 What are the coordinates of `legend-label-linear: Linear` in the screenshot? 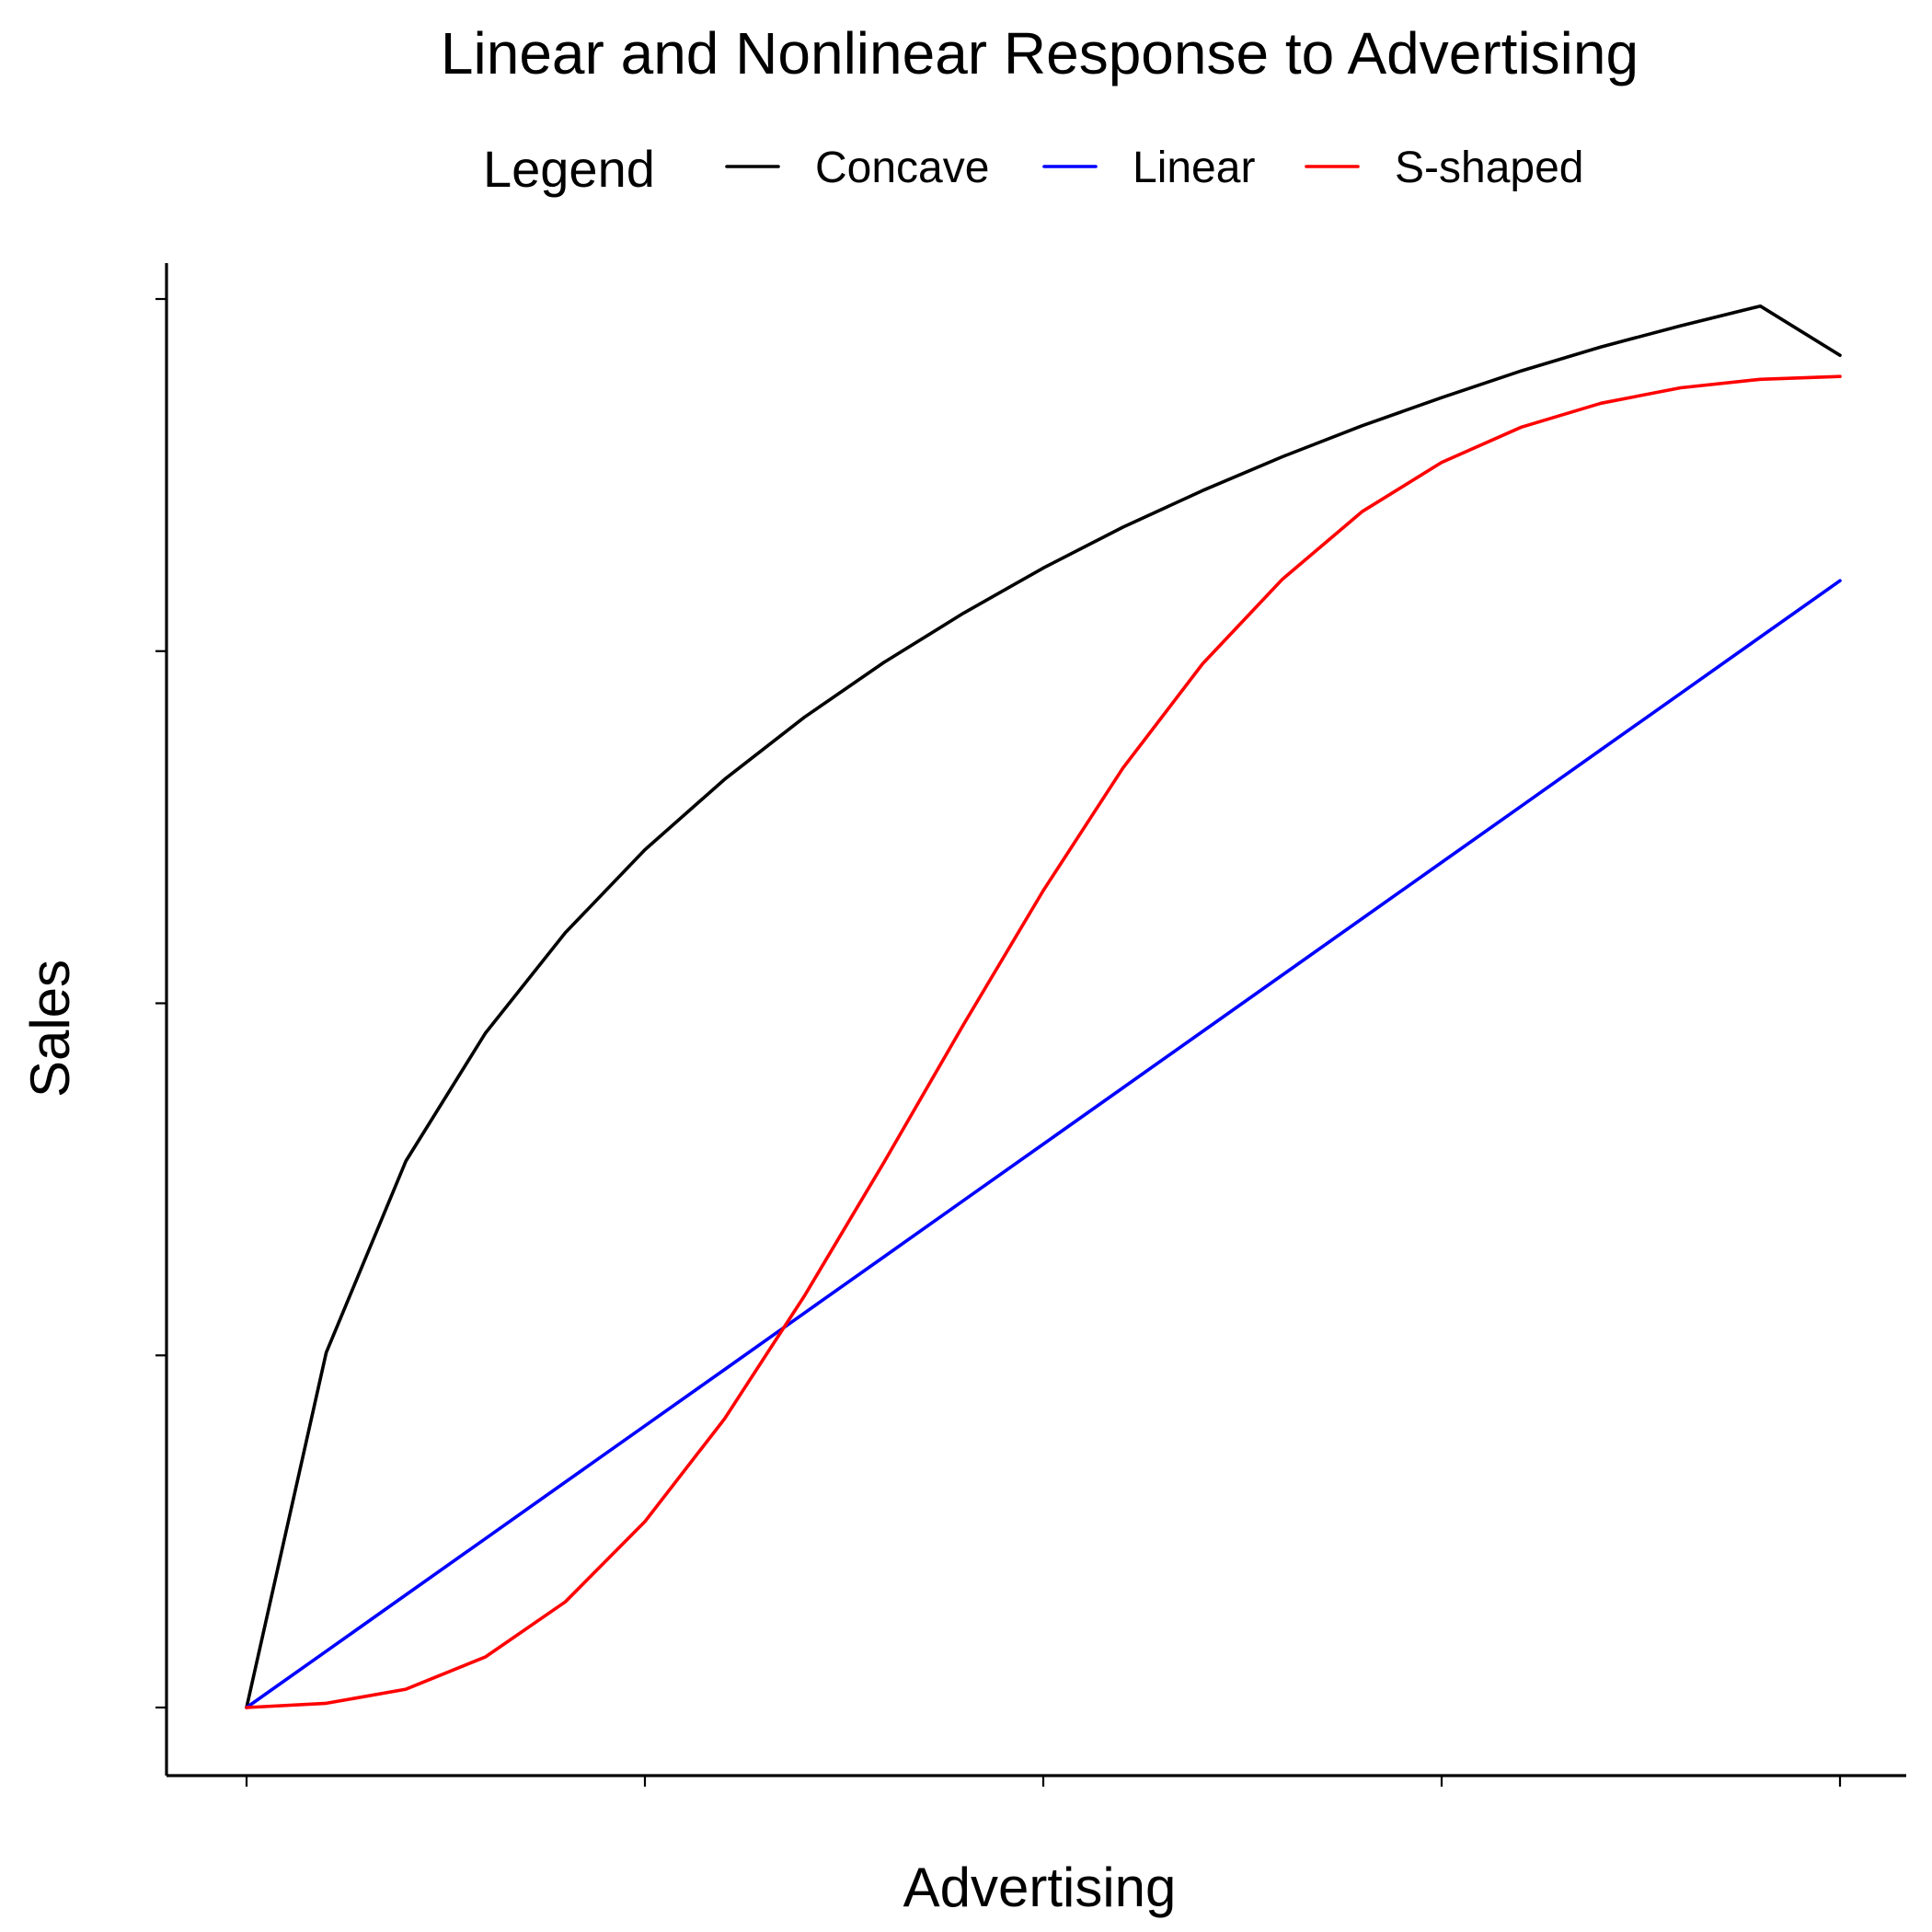 It's located at (1194, 168).